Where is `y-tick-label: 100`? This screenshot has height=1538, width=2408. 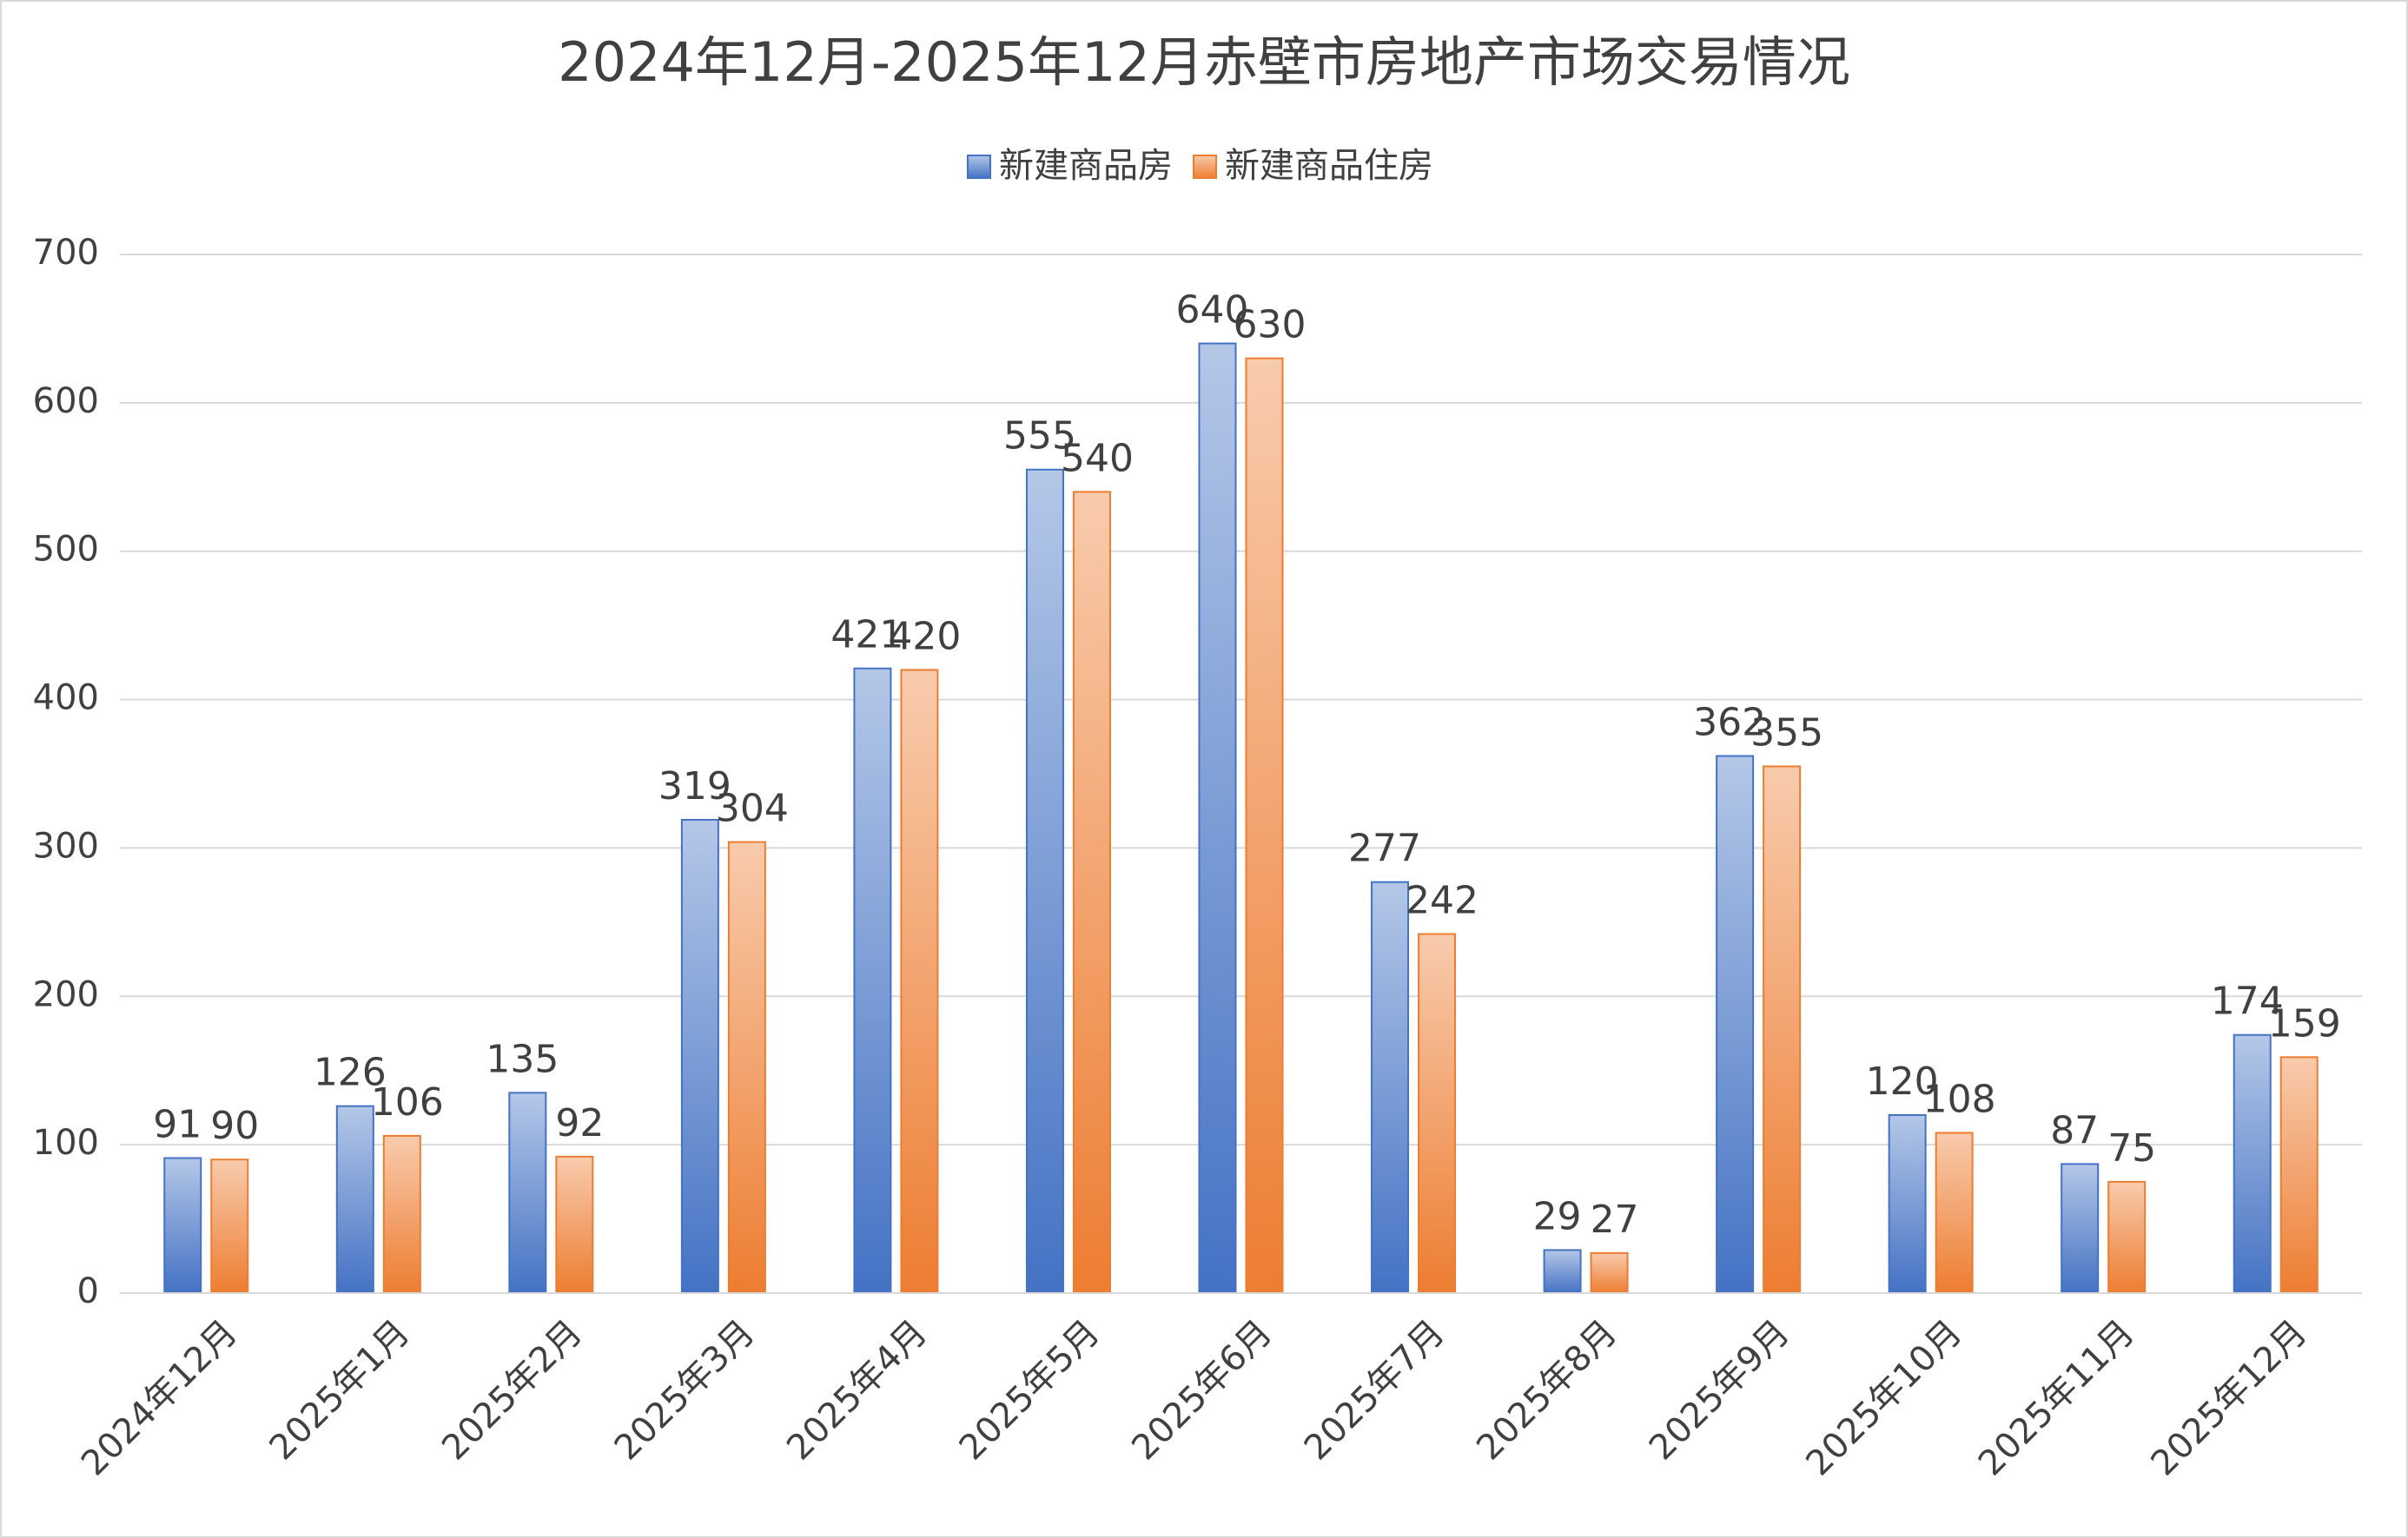
y-tick-label: 100 is located at coordinates (66, 1143).